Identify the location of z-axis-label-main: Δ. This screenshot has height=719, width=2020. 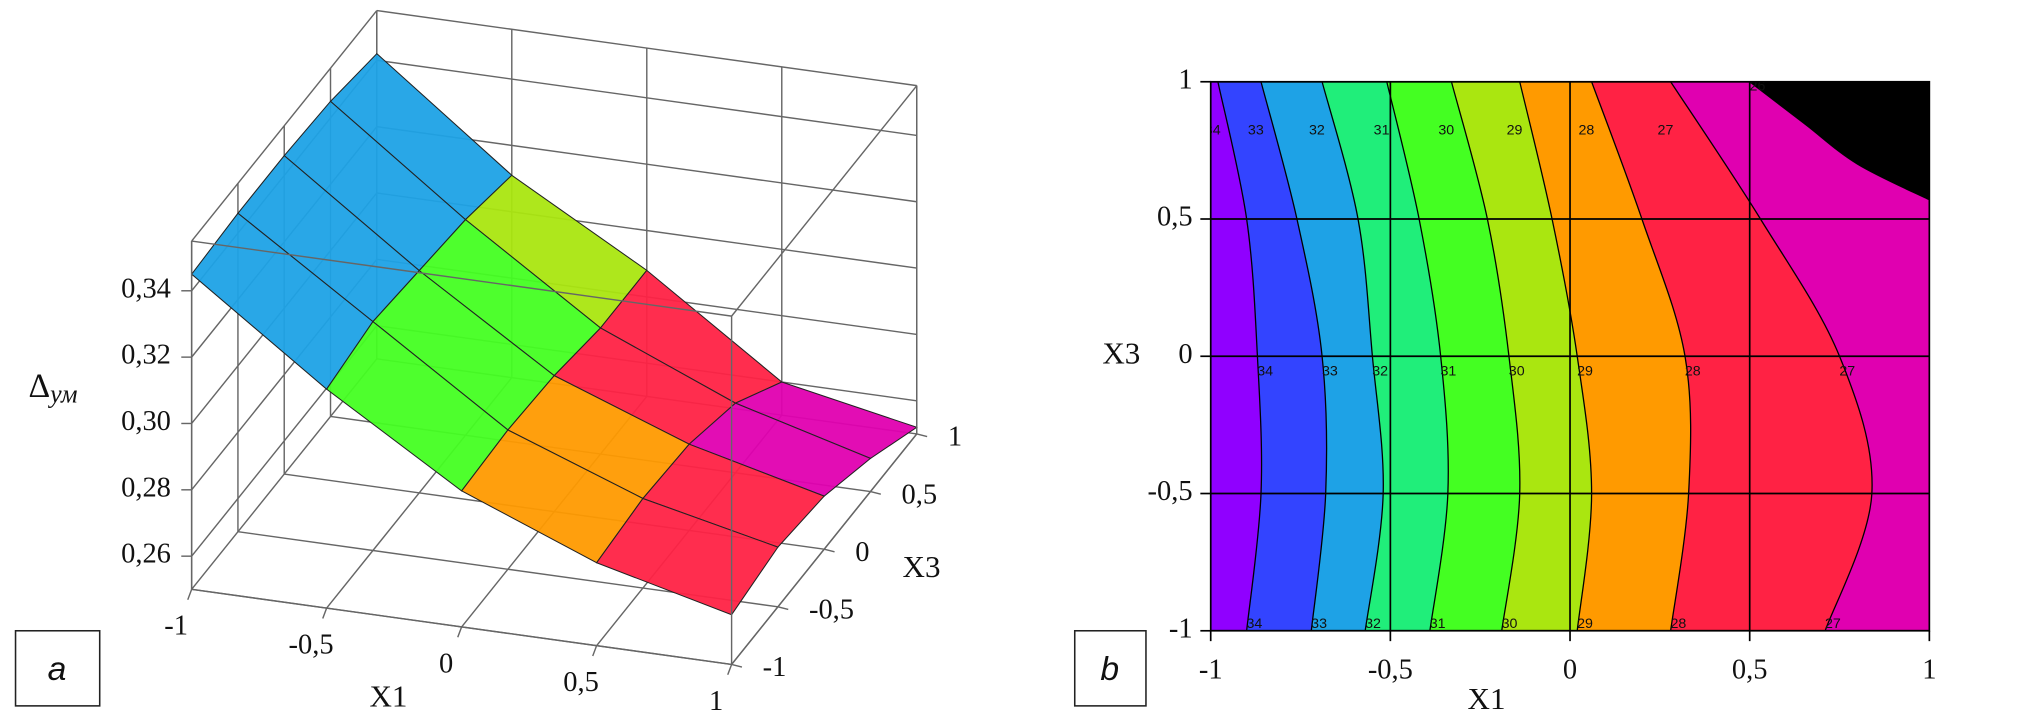
(39, 385).